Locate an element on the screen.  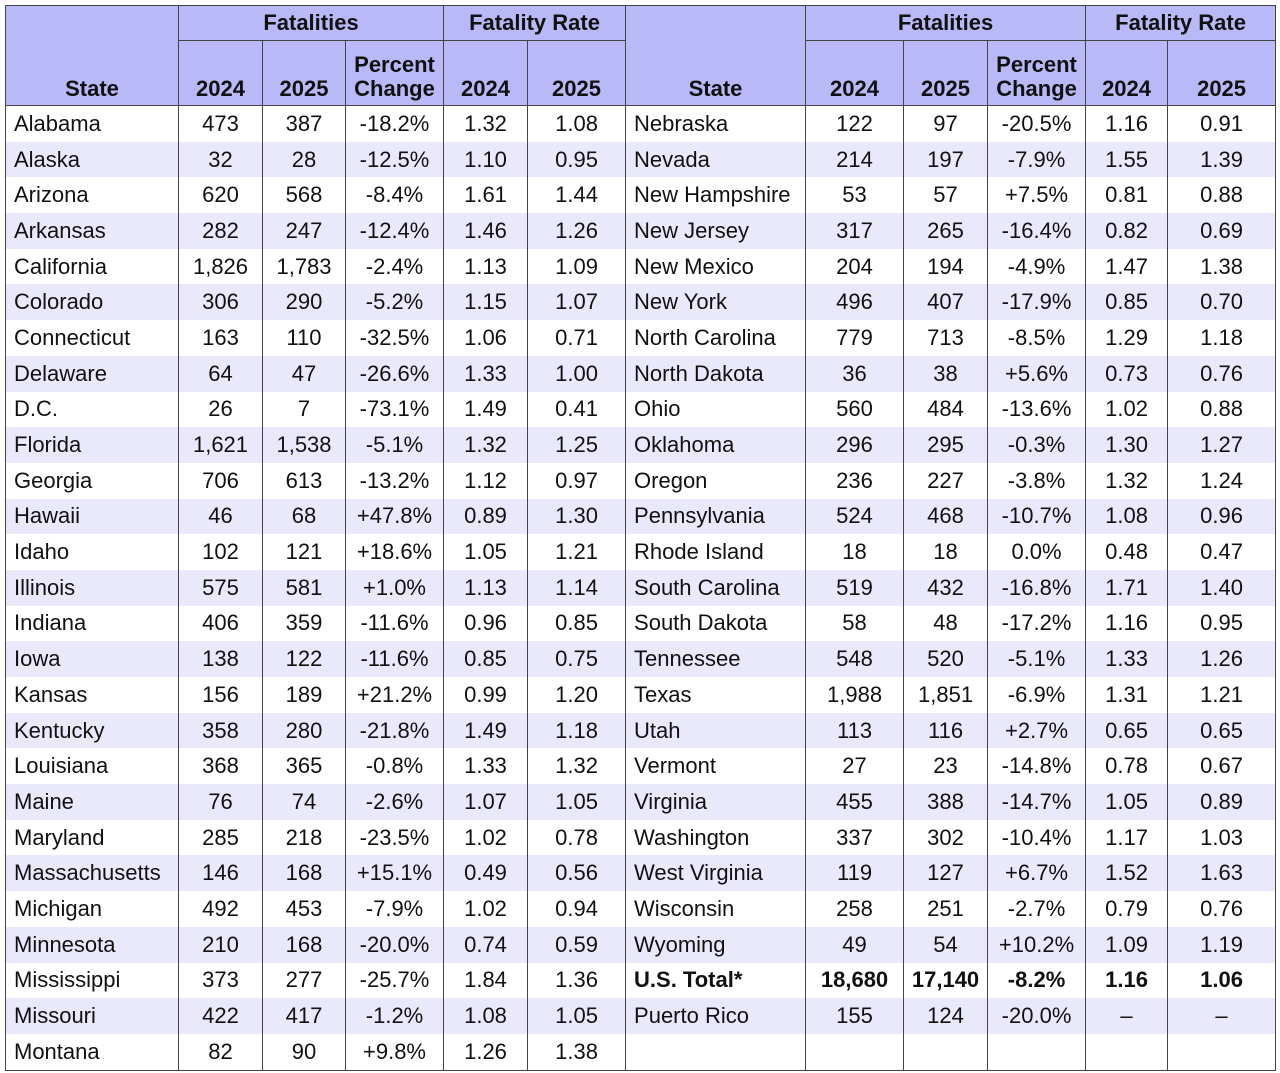
percent-change: +1.0% is located at coordinates (394, 587).